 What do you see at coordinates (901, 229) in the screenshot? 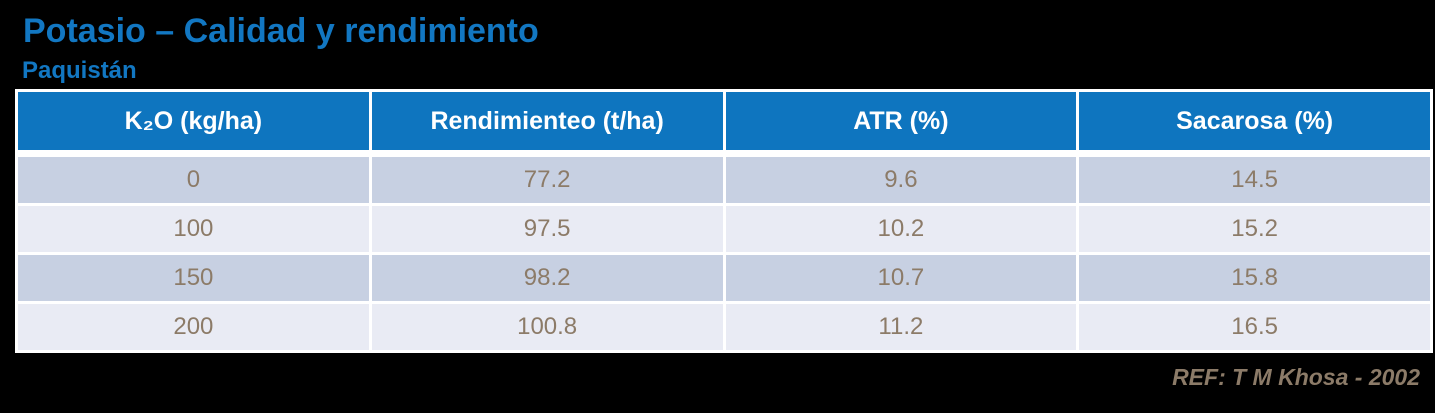
I see `cell-atr: 10.2` at bounding box center [901, 229].